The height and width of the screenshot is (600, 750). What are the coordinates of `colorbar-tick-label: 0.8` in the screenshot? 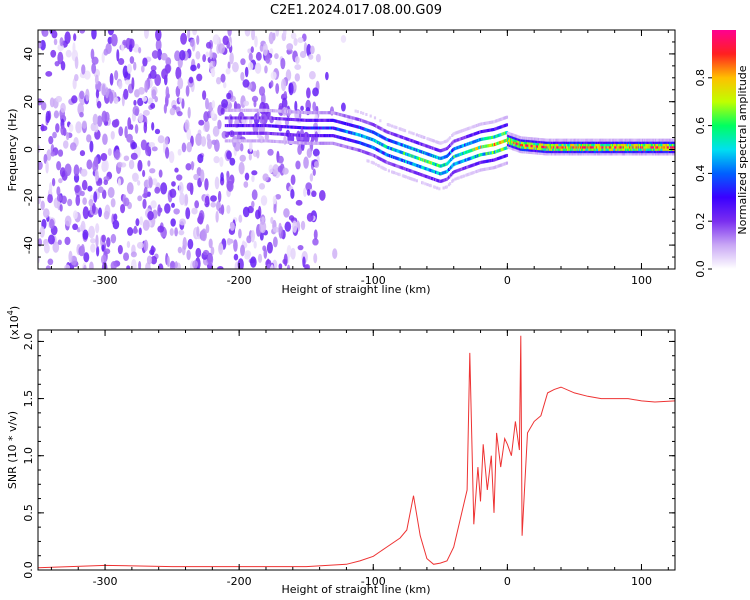 It's located at (700, 78).